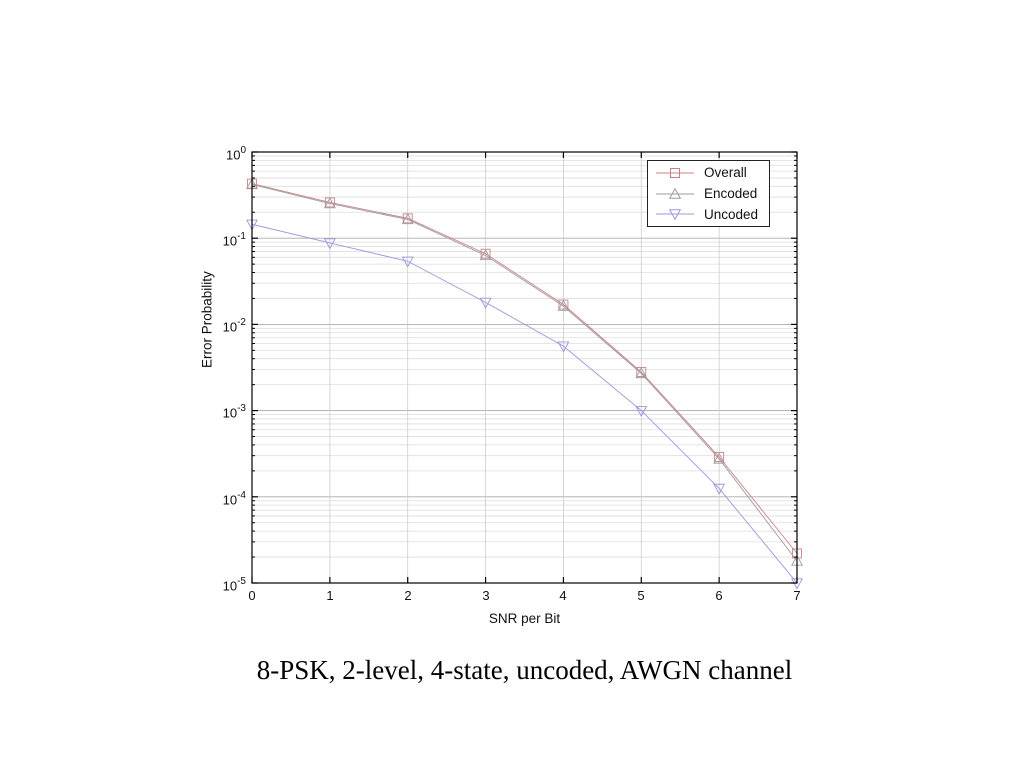  Describe the element at coordinates (719, 595) in the screenshot. I see `x-tick-label: 6` at that location.